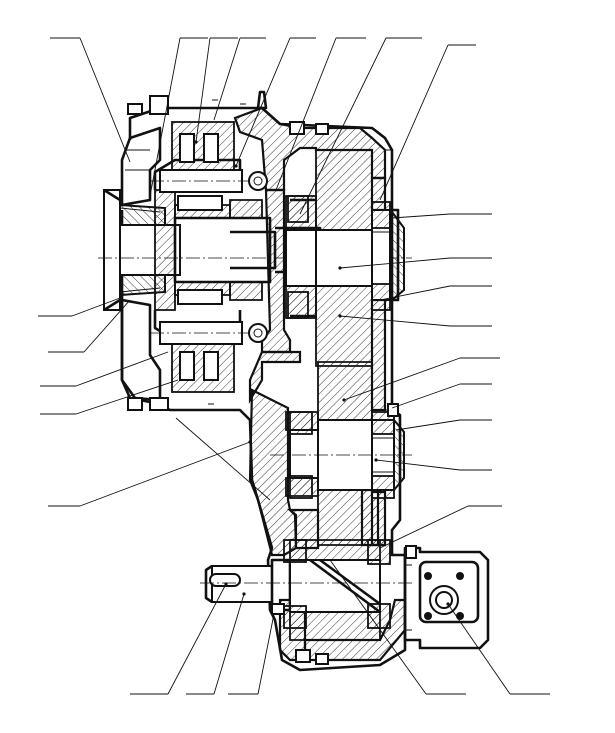 This screenshot has height=733, width=615. Describe the element at coordinates (420, 381) in the screenshot. I see `callout-leaders-right` at that location.